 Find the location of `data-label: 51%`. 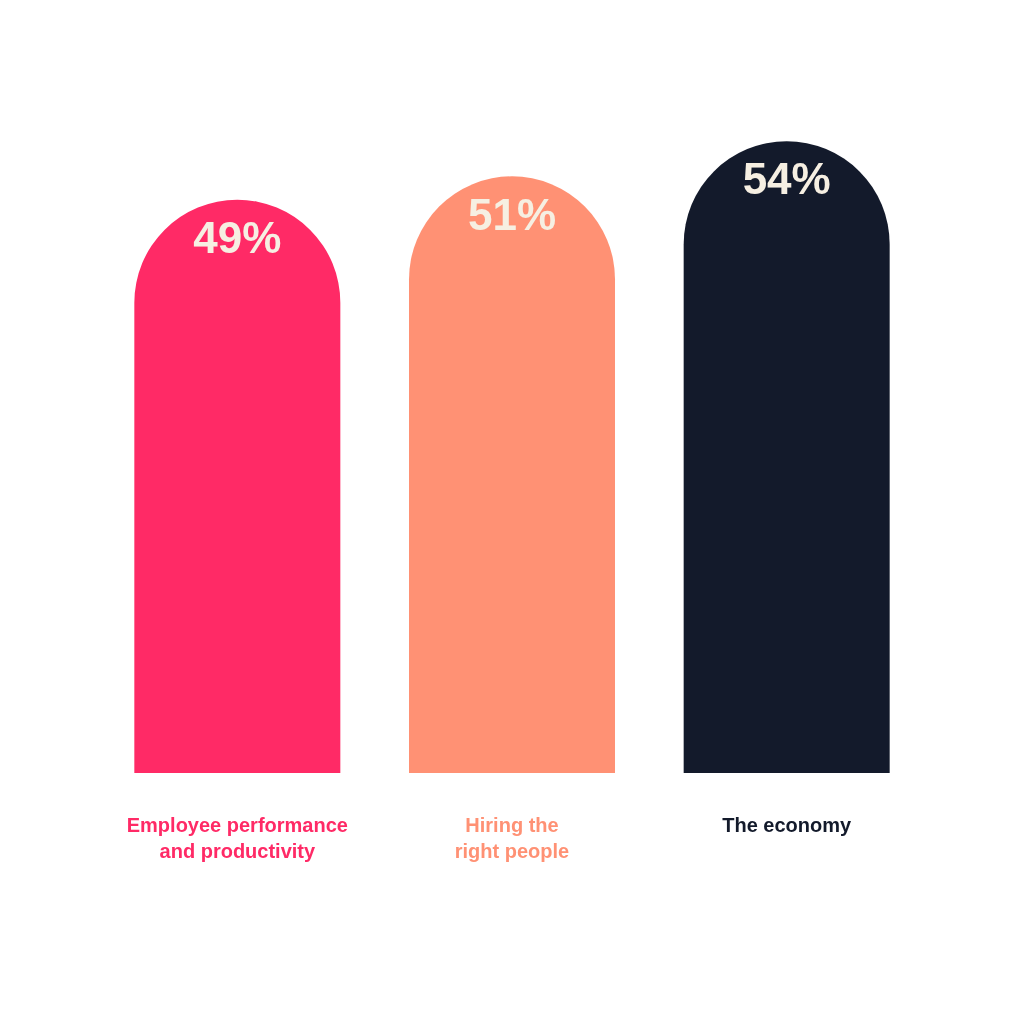

data-label: 51% is located at coordinates (512, 214).